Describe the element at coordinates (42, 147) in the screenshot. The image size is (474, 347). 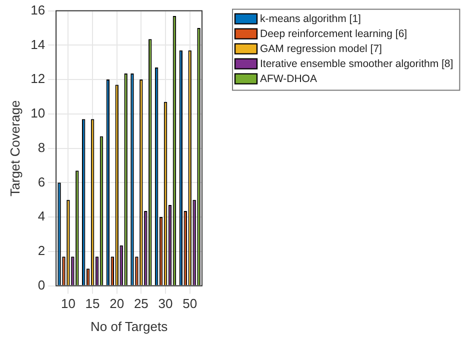
I see `y-tick-label: 8` at that location.